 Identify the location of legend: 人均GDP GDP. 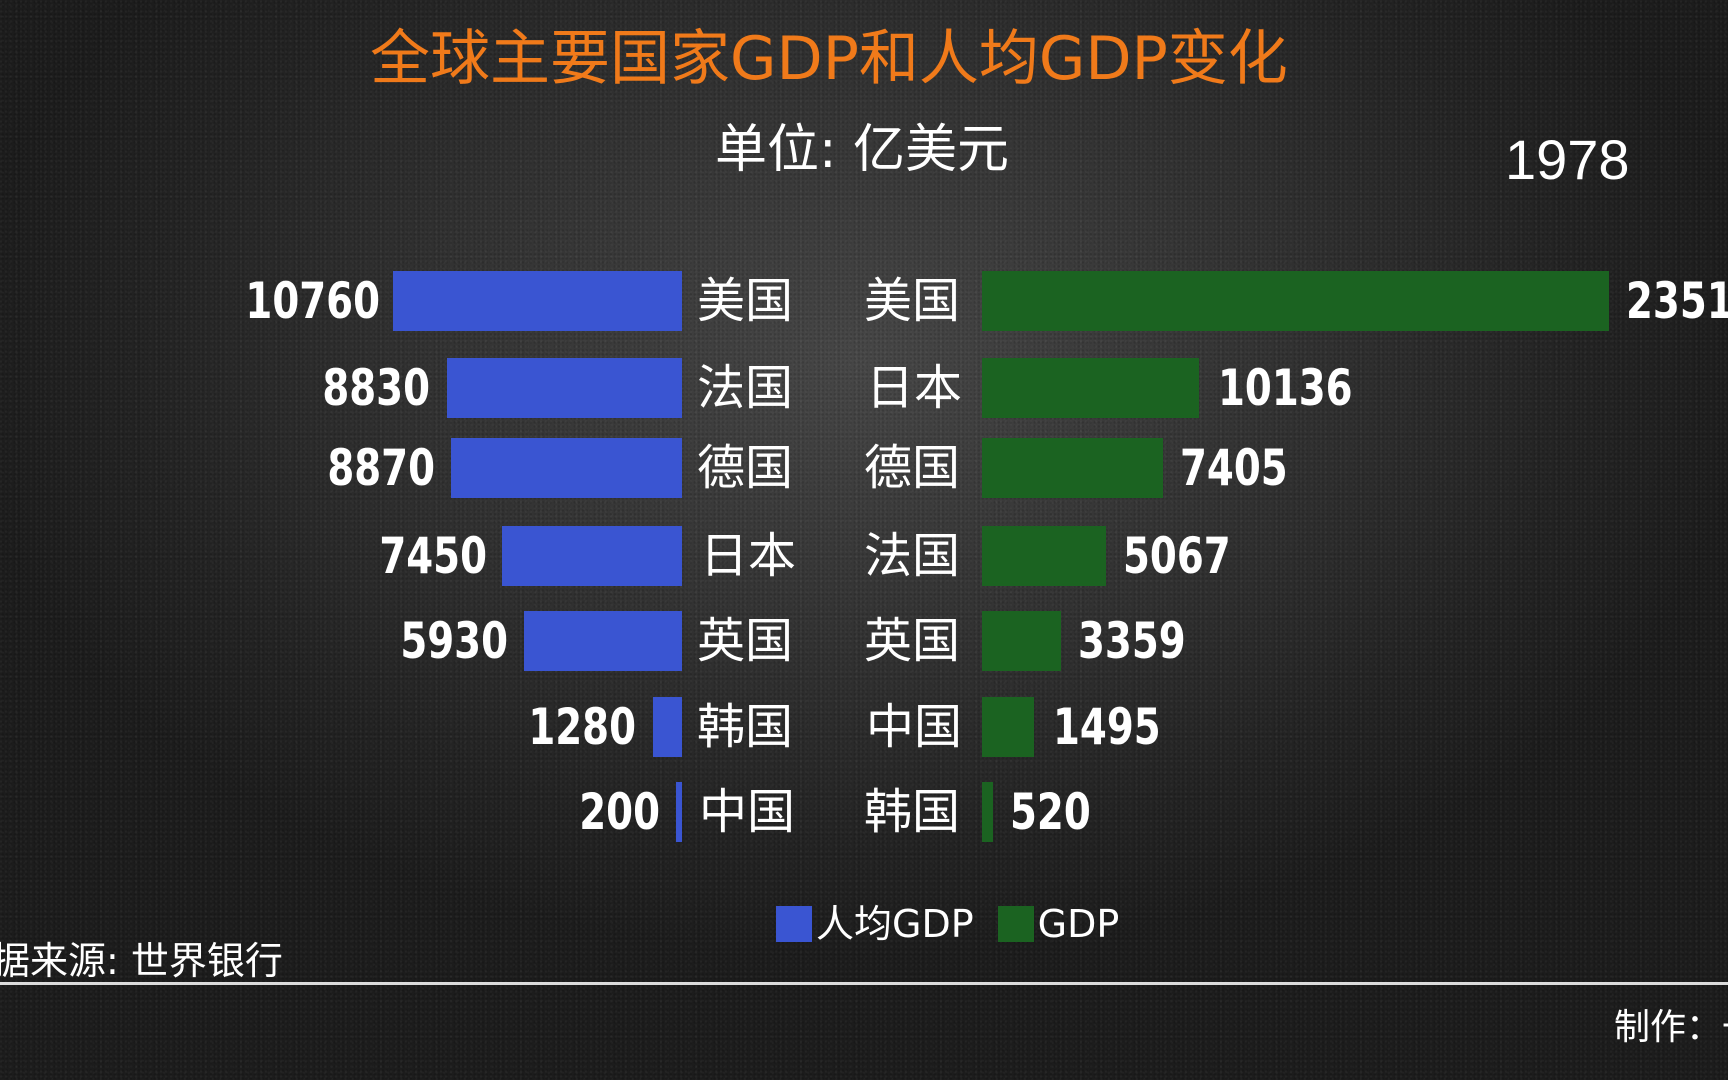
(959, 924).